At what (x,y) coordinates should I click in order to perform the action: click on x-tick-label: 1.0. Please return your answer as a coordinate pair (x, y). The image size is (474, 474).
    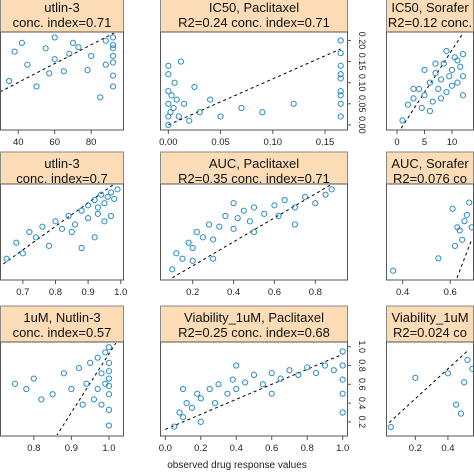
    Looking at the image, I should click on (108, 448).